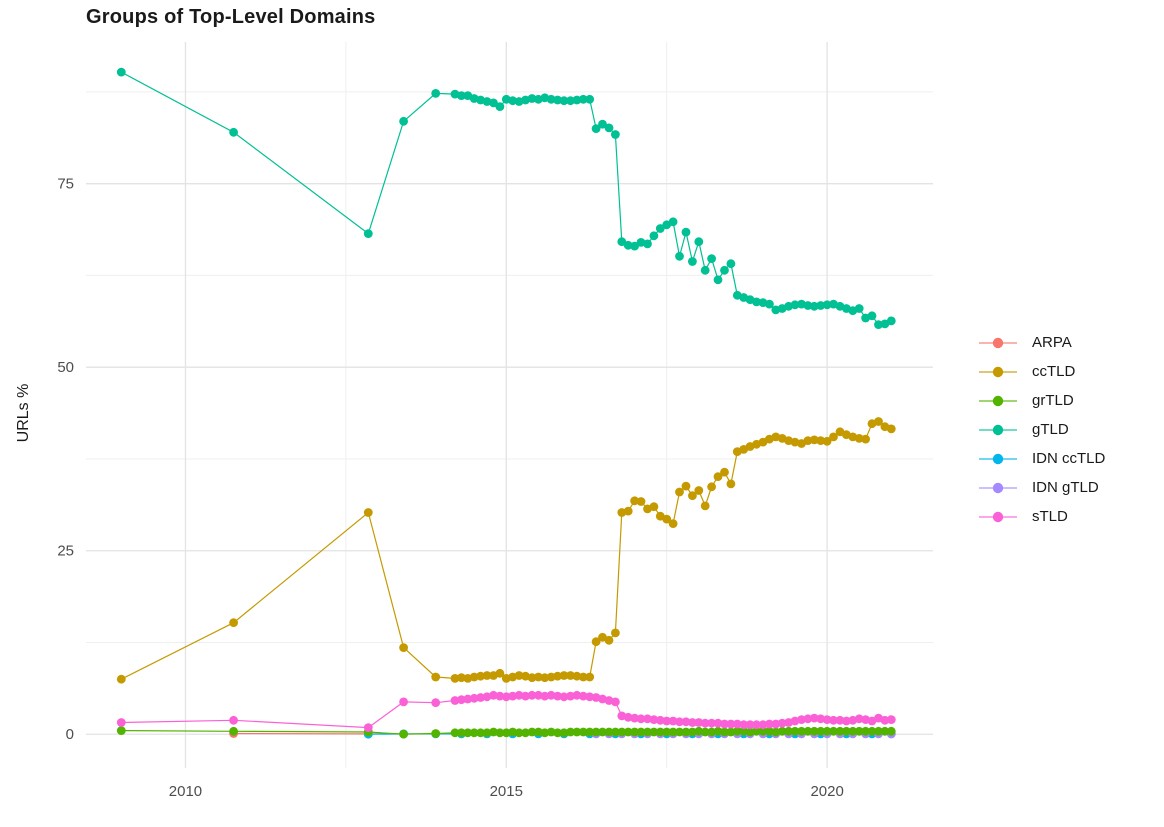 Image resolution: width=1164 pixels, height=827 pixels. Describe the element at coordinates (826, 791) in the screenshot. I see `x-tick-label: 2020` at that location.